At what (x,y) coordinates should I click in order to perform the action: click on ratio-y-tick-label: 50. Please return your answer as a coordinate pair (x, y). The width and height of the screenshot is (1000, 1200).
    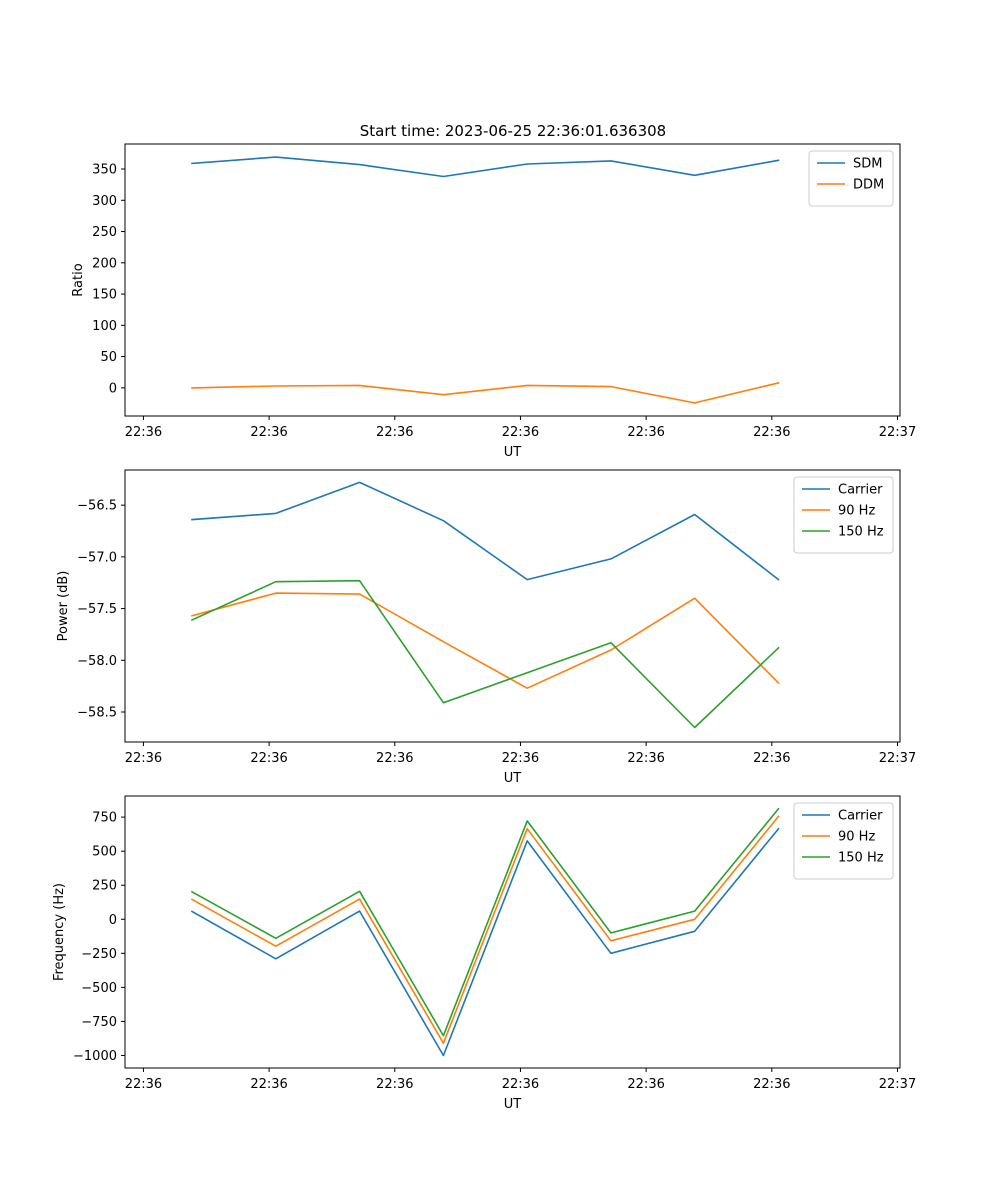
    Looking at the image, I should click on (108, 357).